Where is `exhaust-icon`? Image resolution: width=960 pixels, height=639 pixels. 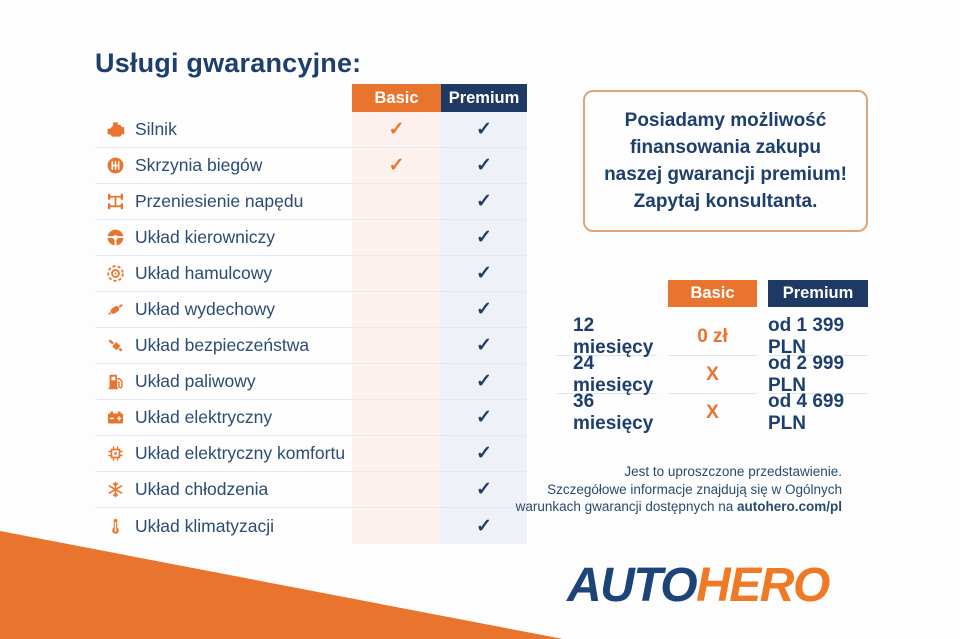 exhaust-icon is located at coordinates (115, 309).